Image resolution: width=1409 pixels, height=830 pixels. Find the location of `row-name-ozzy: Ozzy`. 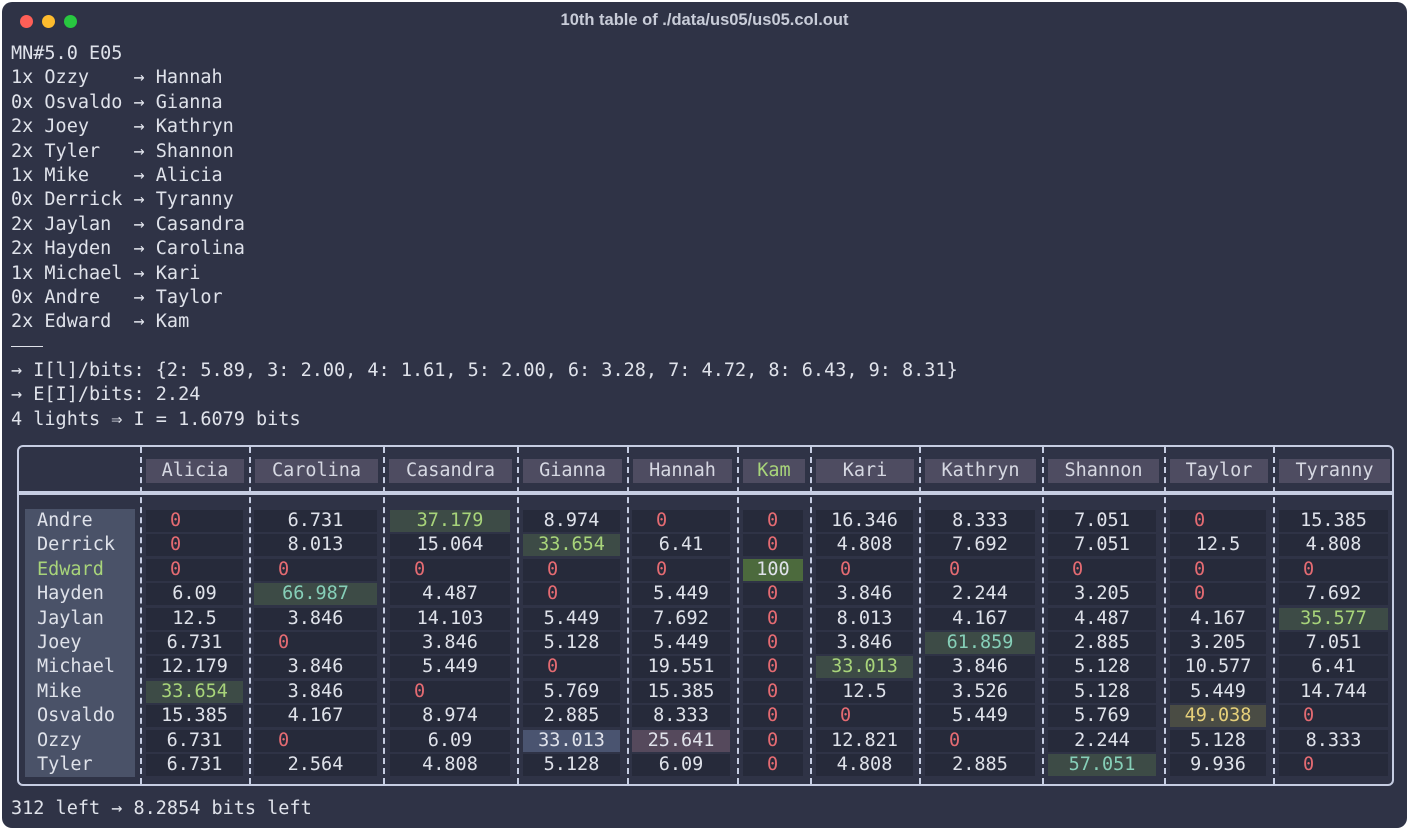

row-name-ozzy: Ozzy is located at coordinates (59, 740).